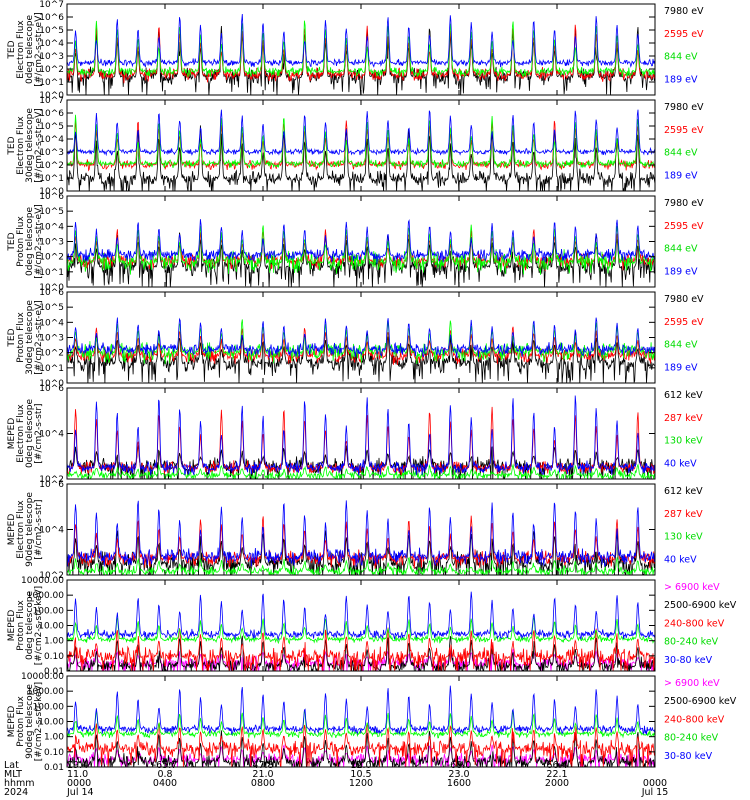  I want to click on legend-entry: 40 keV, so click(680, 559).